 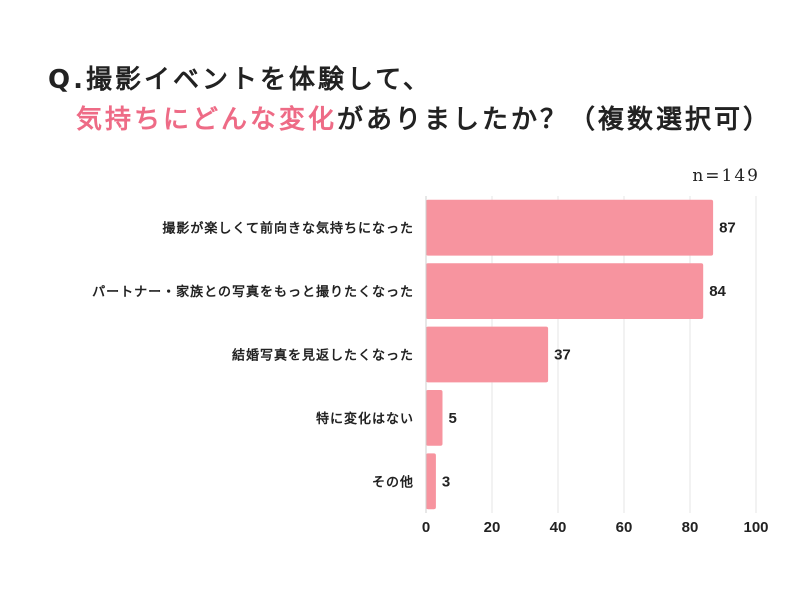 I want to click on category-label-1: パートナー・家族との写真をもっと撮りたくなった, so click(x=253, y=292).